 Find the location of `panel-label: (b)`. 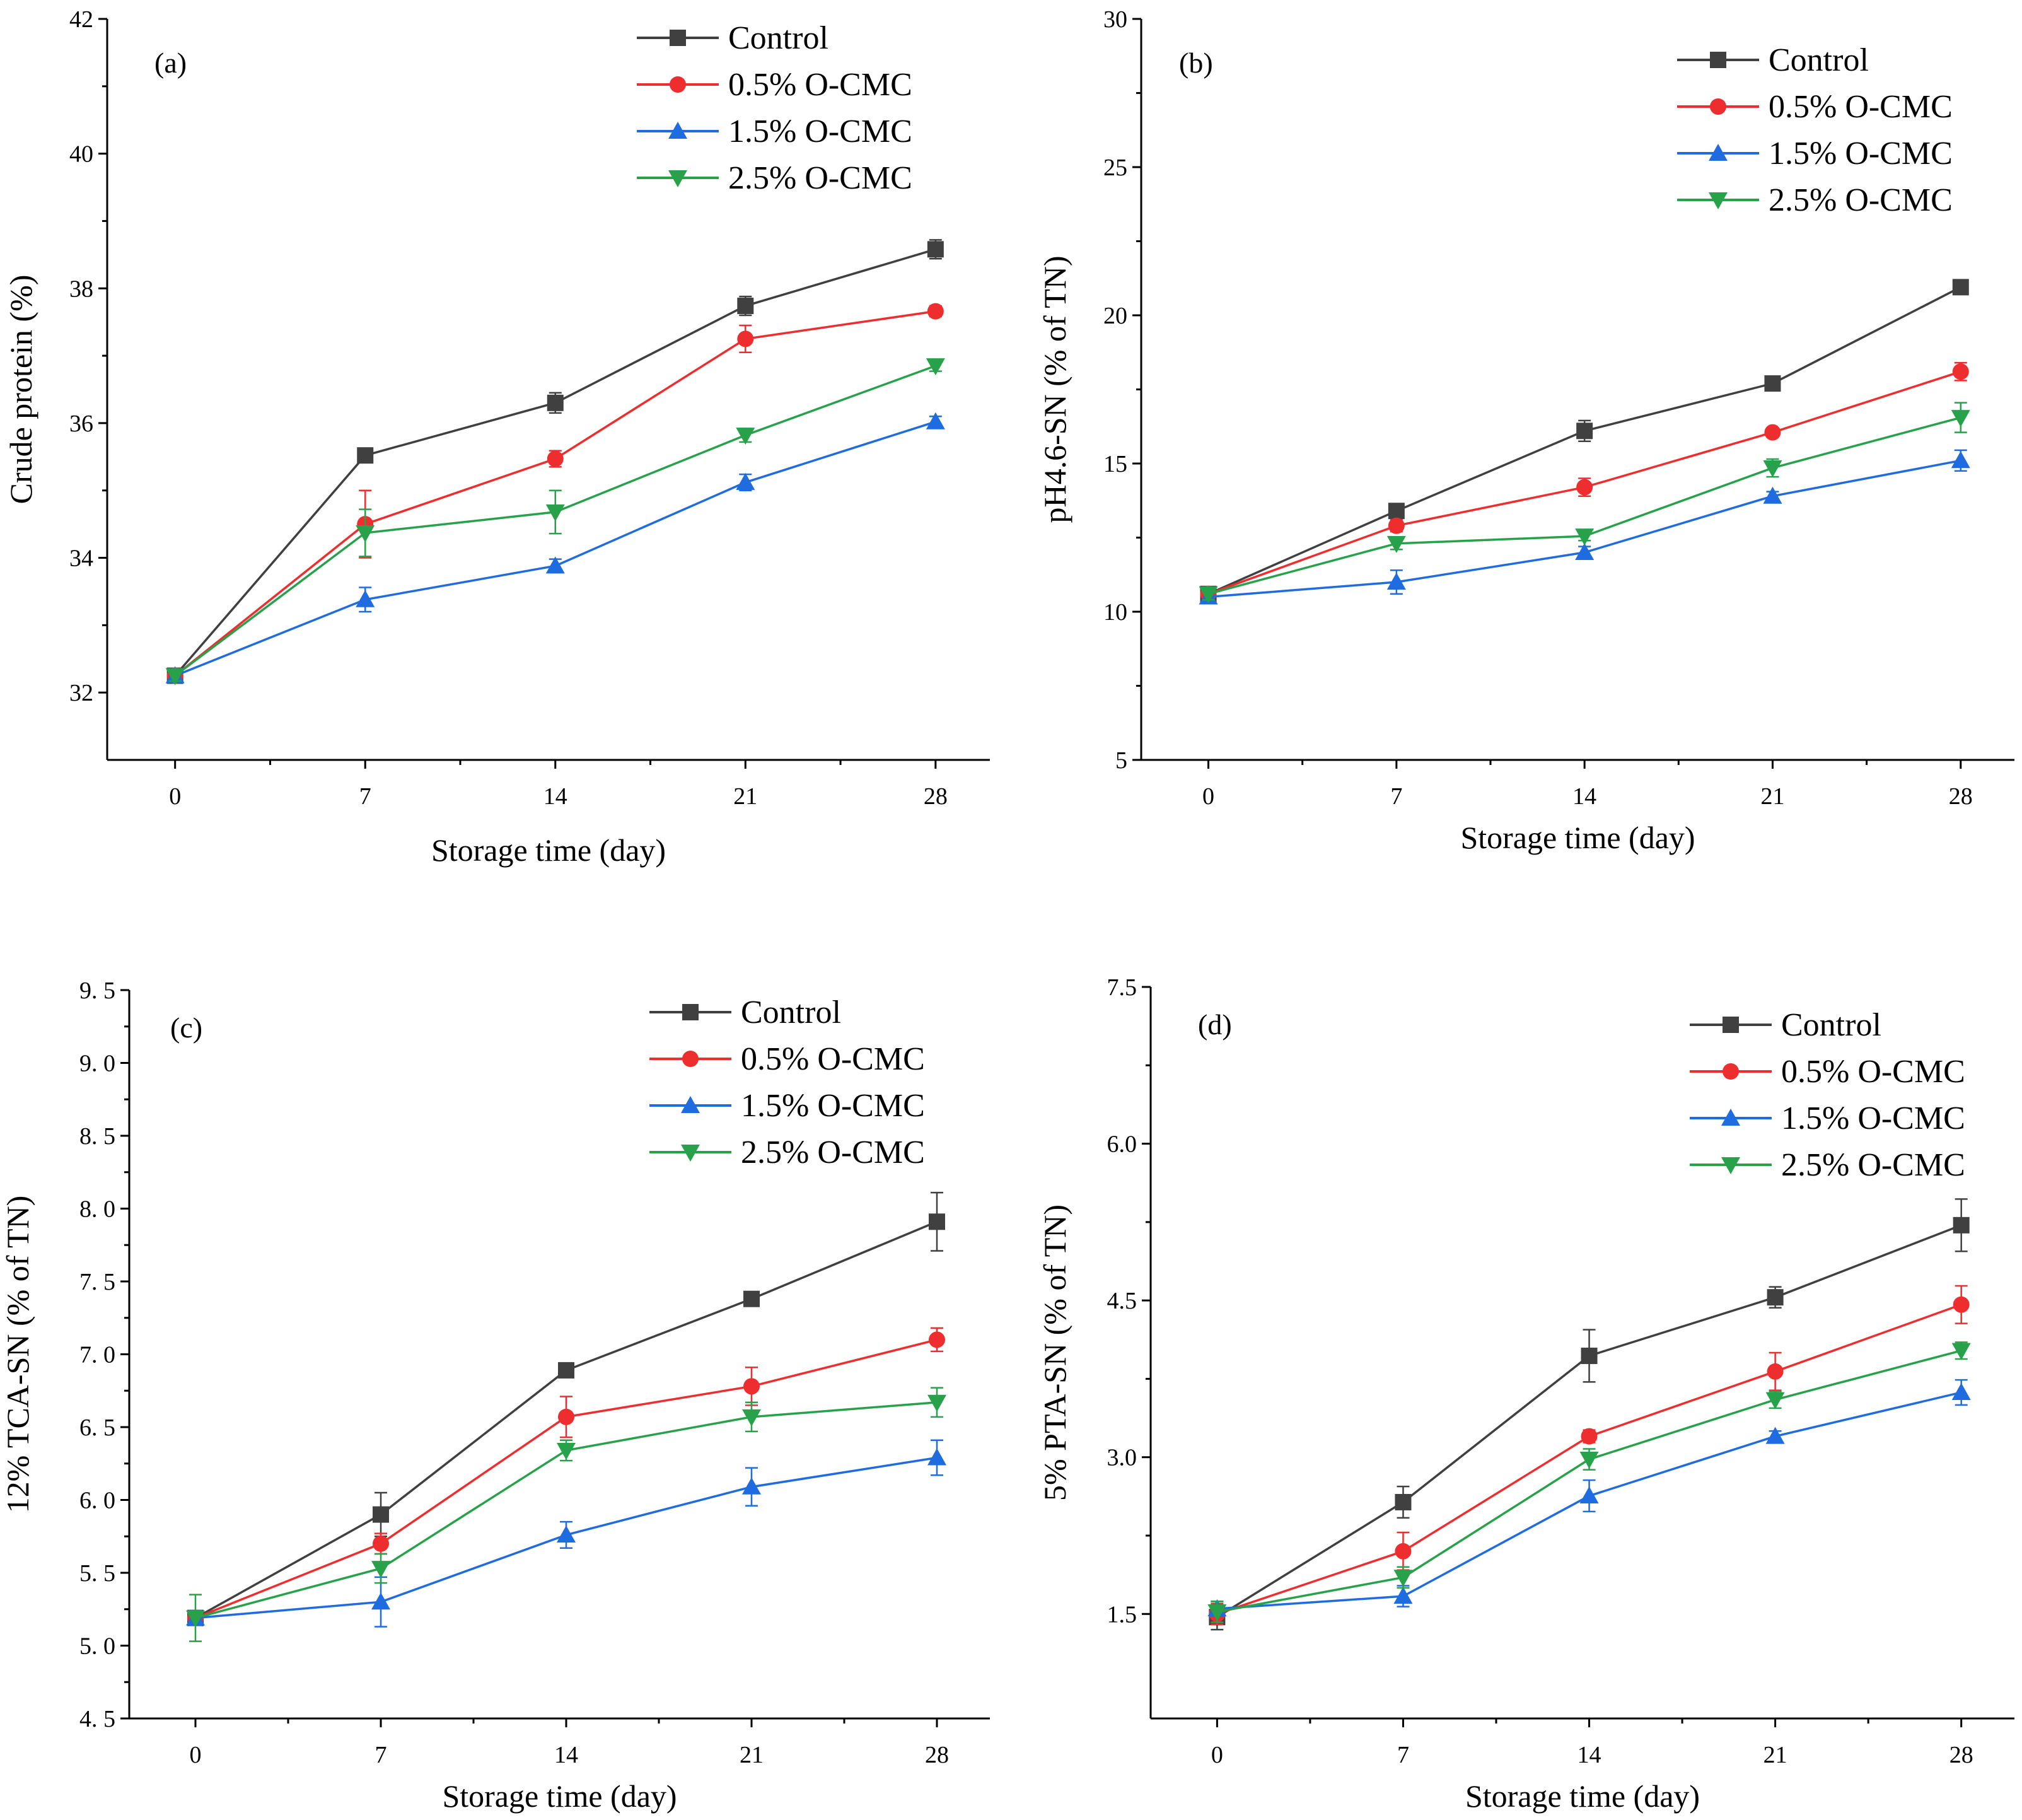

panel-label: (b) is located at coordinates (1196, 63).